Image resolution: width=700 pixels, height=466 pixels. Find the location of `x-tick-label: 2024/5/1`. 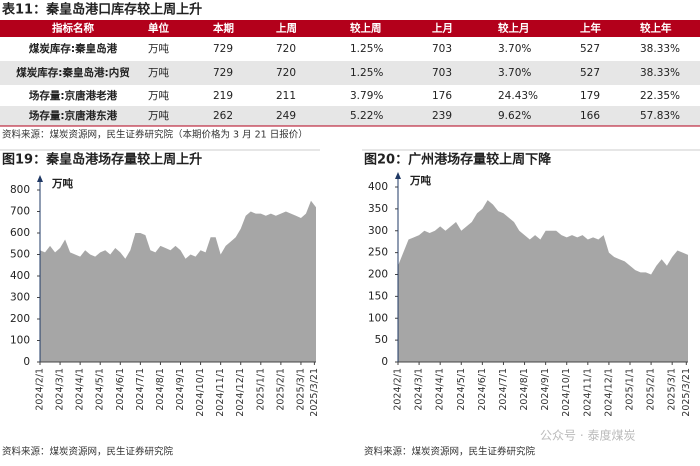

x-tick-label: 2024/5/1 is located at coordinates (100, 389).